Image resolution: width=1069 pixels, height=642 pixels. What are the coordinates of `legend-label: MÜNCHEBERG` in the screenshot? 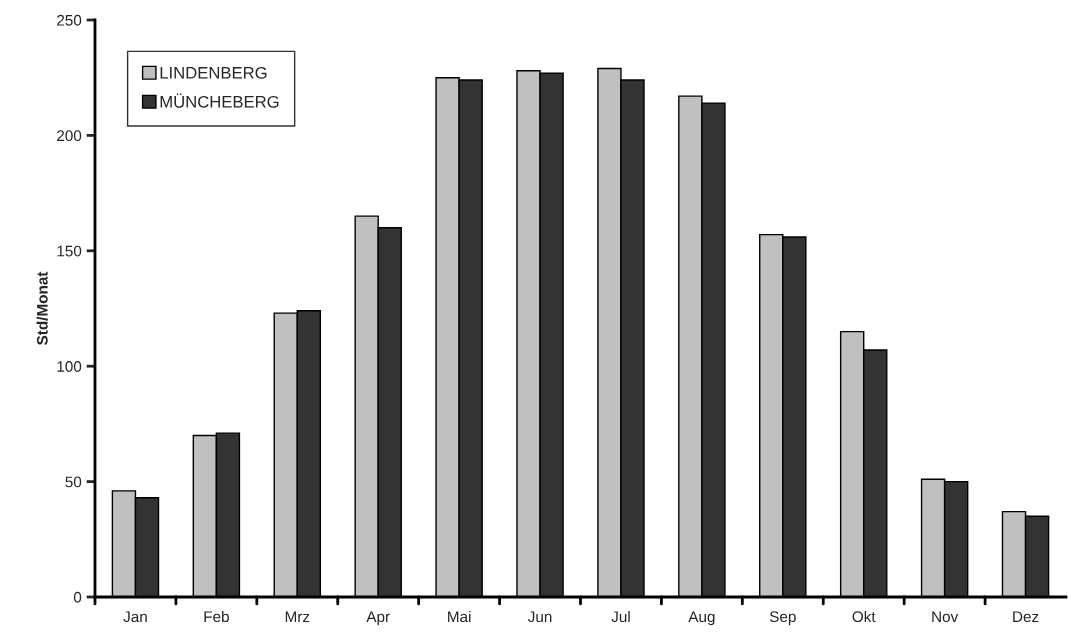 It's located at (219, 100).